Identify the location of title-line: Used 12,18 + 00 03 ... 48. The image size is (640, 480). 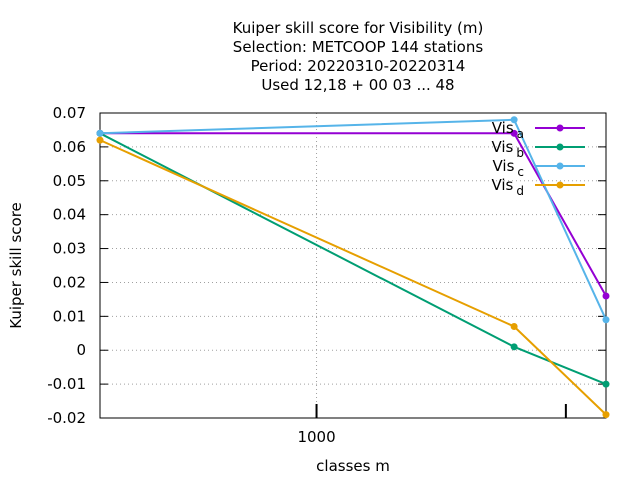
(357, 85).